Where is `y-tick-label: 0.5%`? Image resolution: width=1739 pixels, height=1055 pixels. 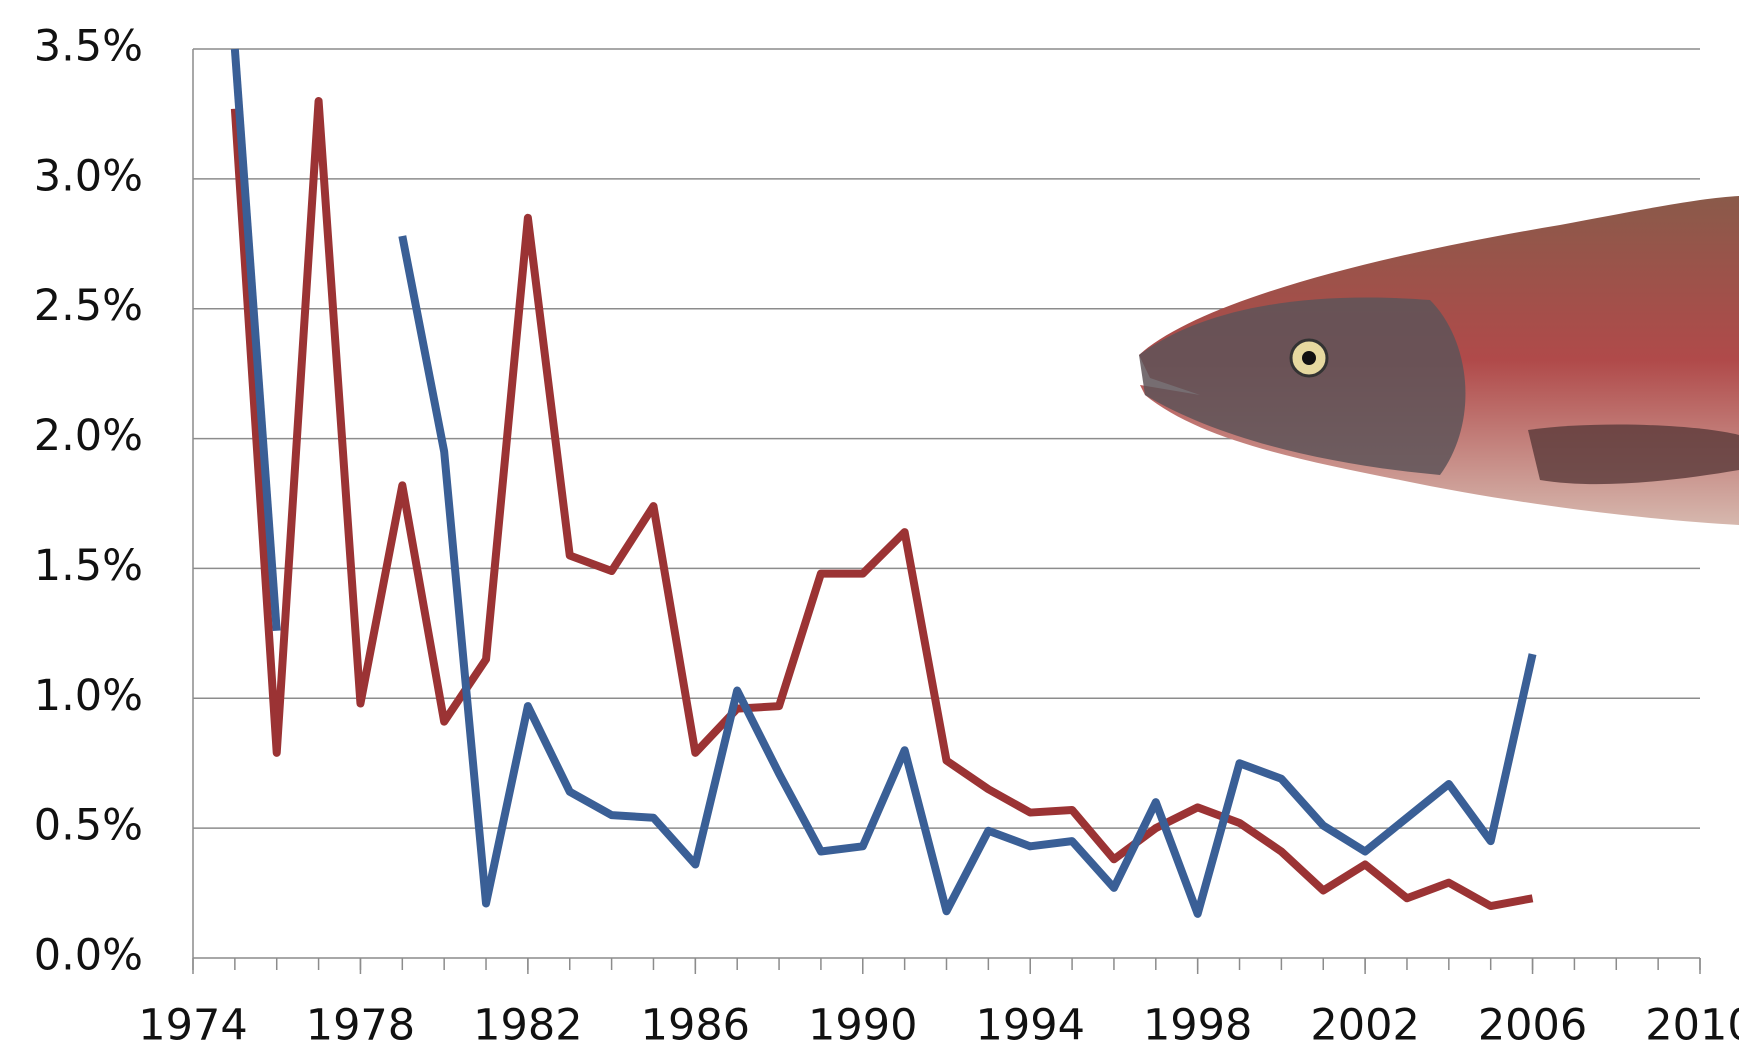
y-tick-label: 0.5% is located at coordinates (88, 826).